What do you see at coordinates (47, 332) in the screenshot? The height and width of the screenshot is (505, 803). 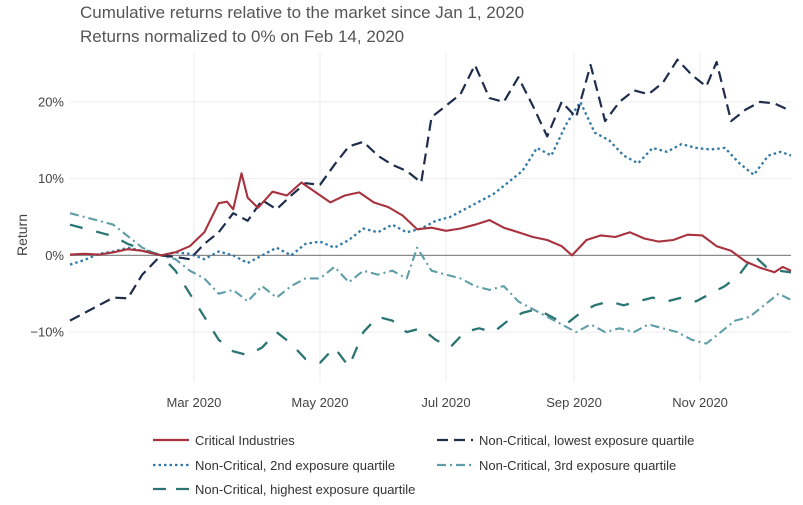 I see `y-tick-label: −10%` at bounding box center [47, 332].